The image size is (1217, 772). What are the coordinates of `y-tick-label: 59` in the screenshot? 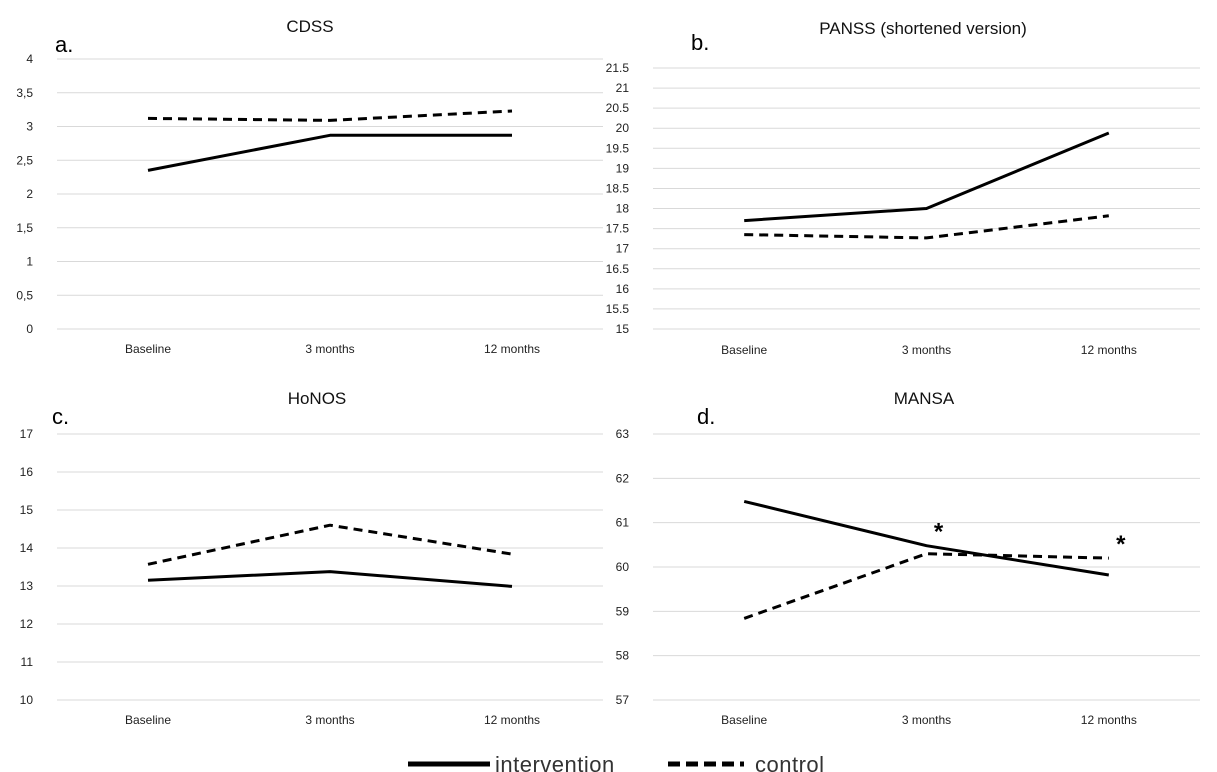 It's located at (623, 611).